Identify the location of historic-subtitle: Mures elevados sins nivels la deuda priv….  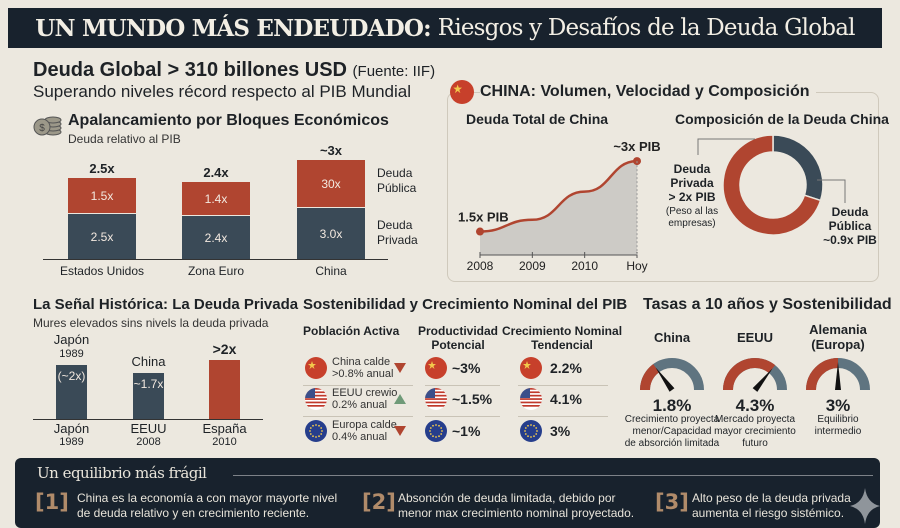
(151, 323).